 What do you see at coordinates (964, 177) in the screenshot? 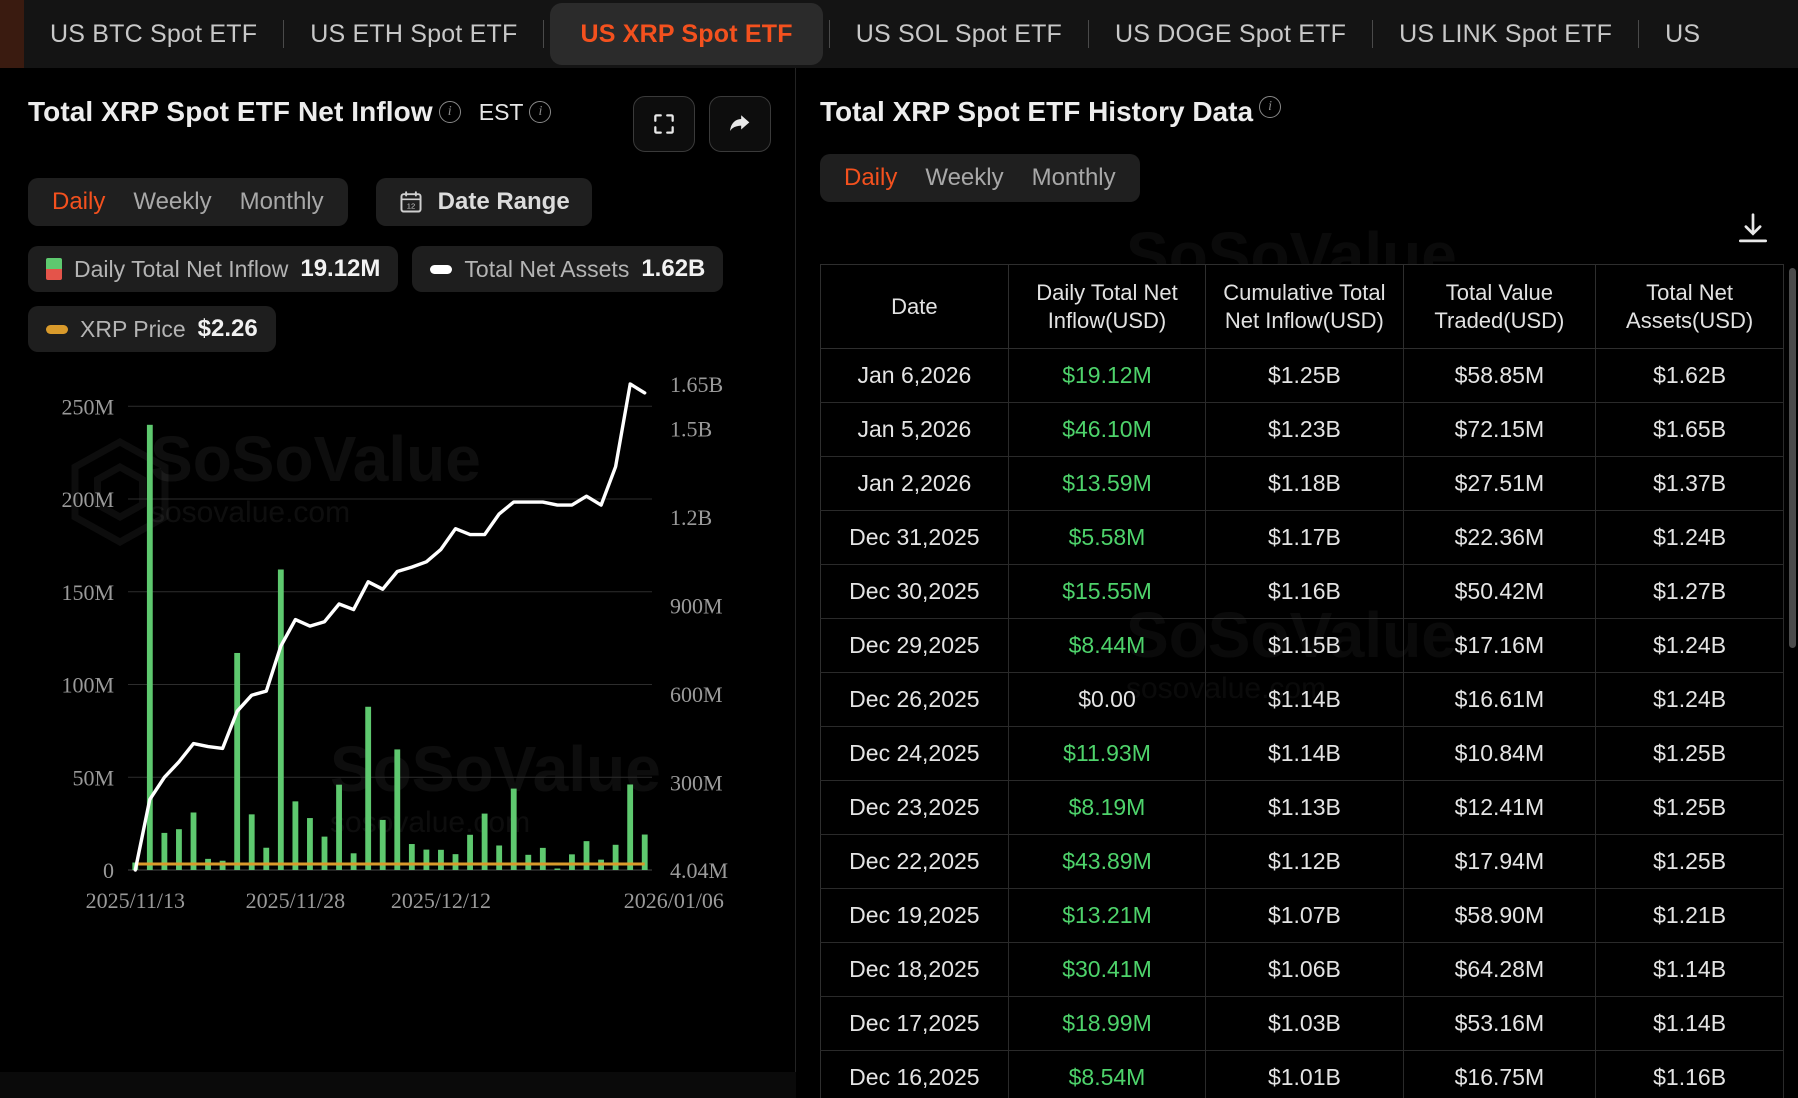
I see `table-granularity-weekly: Weekly` at bounding box center [964, 177].